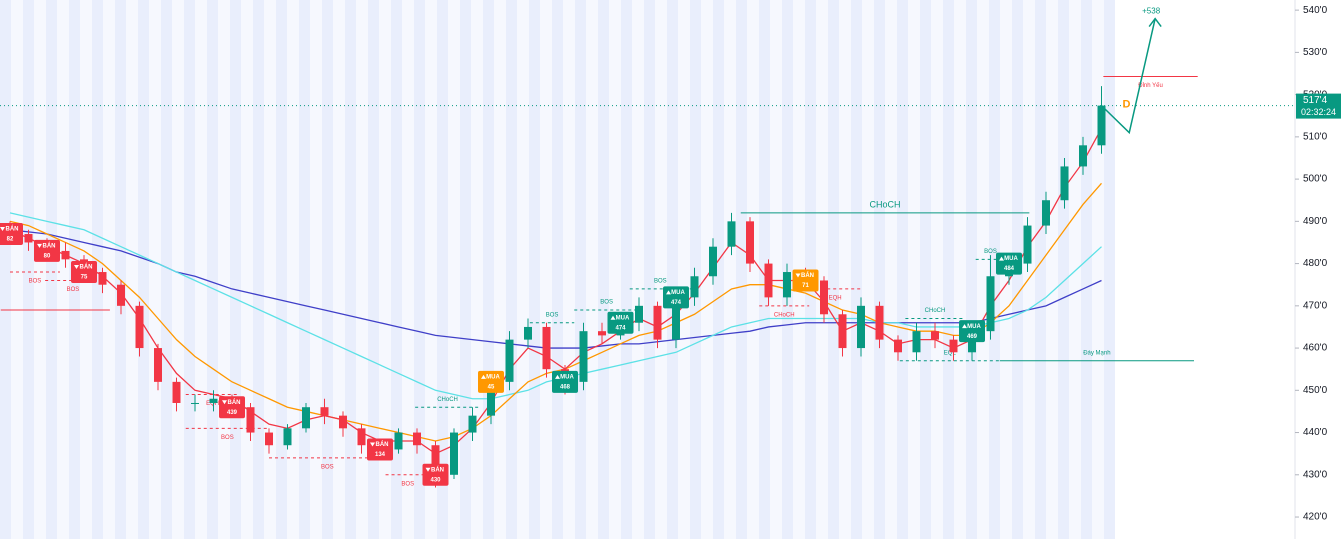 This screenshot has height=539, width=1341. I want to click on signal-label: 439, so click(232, 413).